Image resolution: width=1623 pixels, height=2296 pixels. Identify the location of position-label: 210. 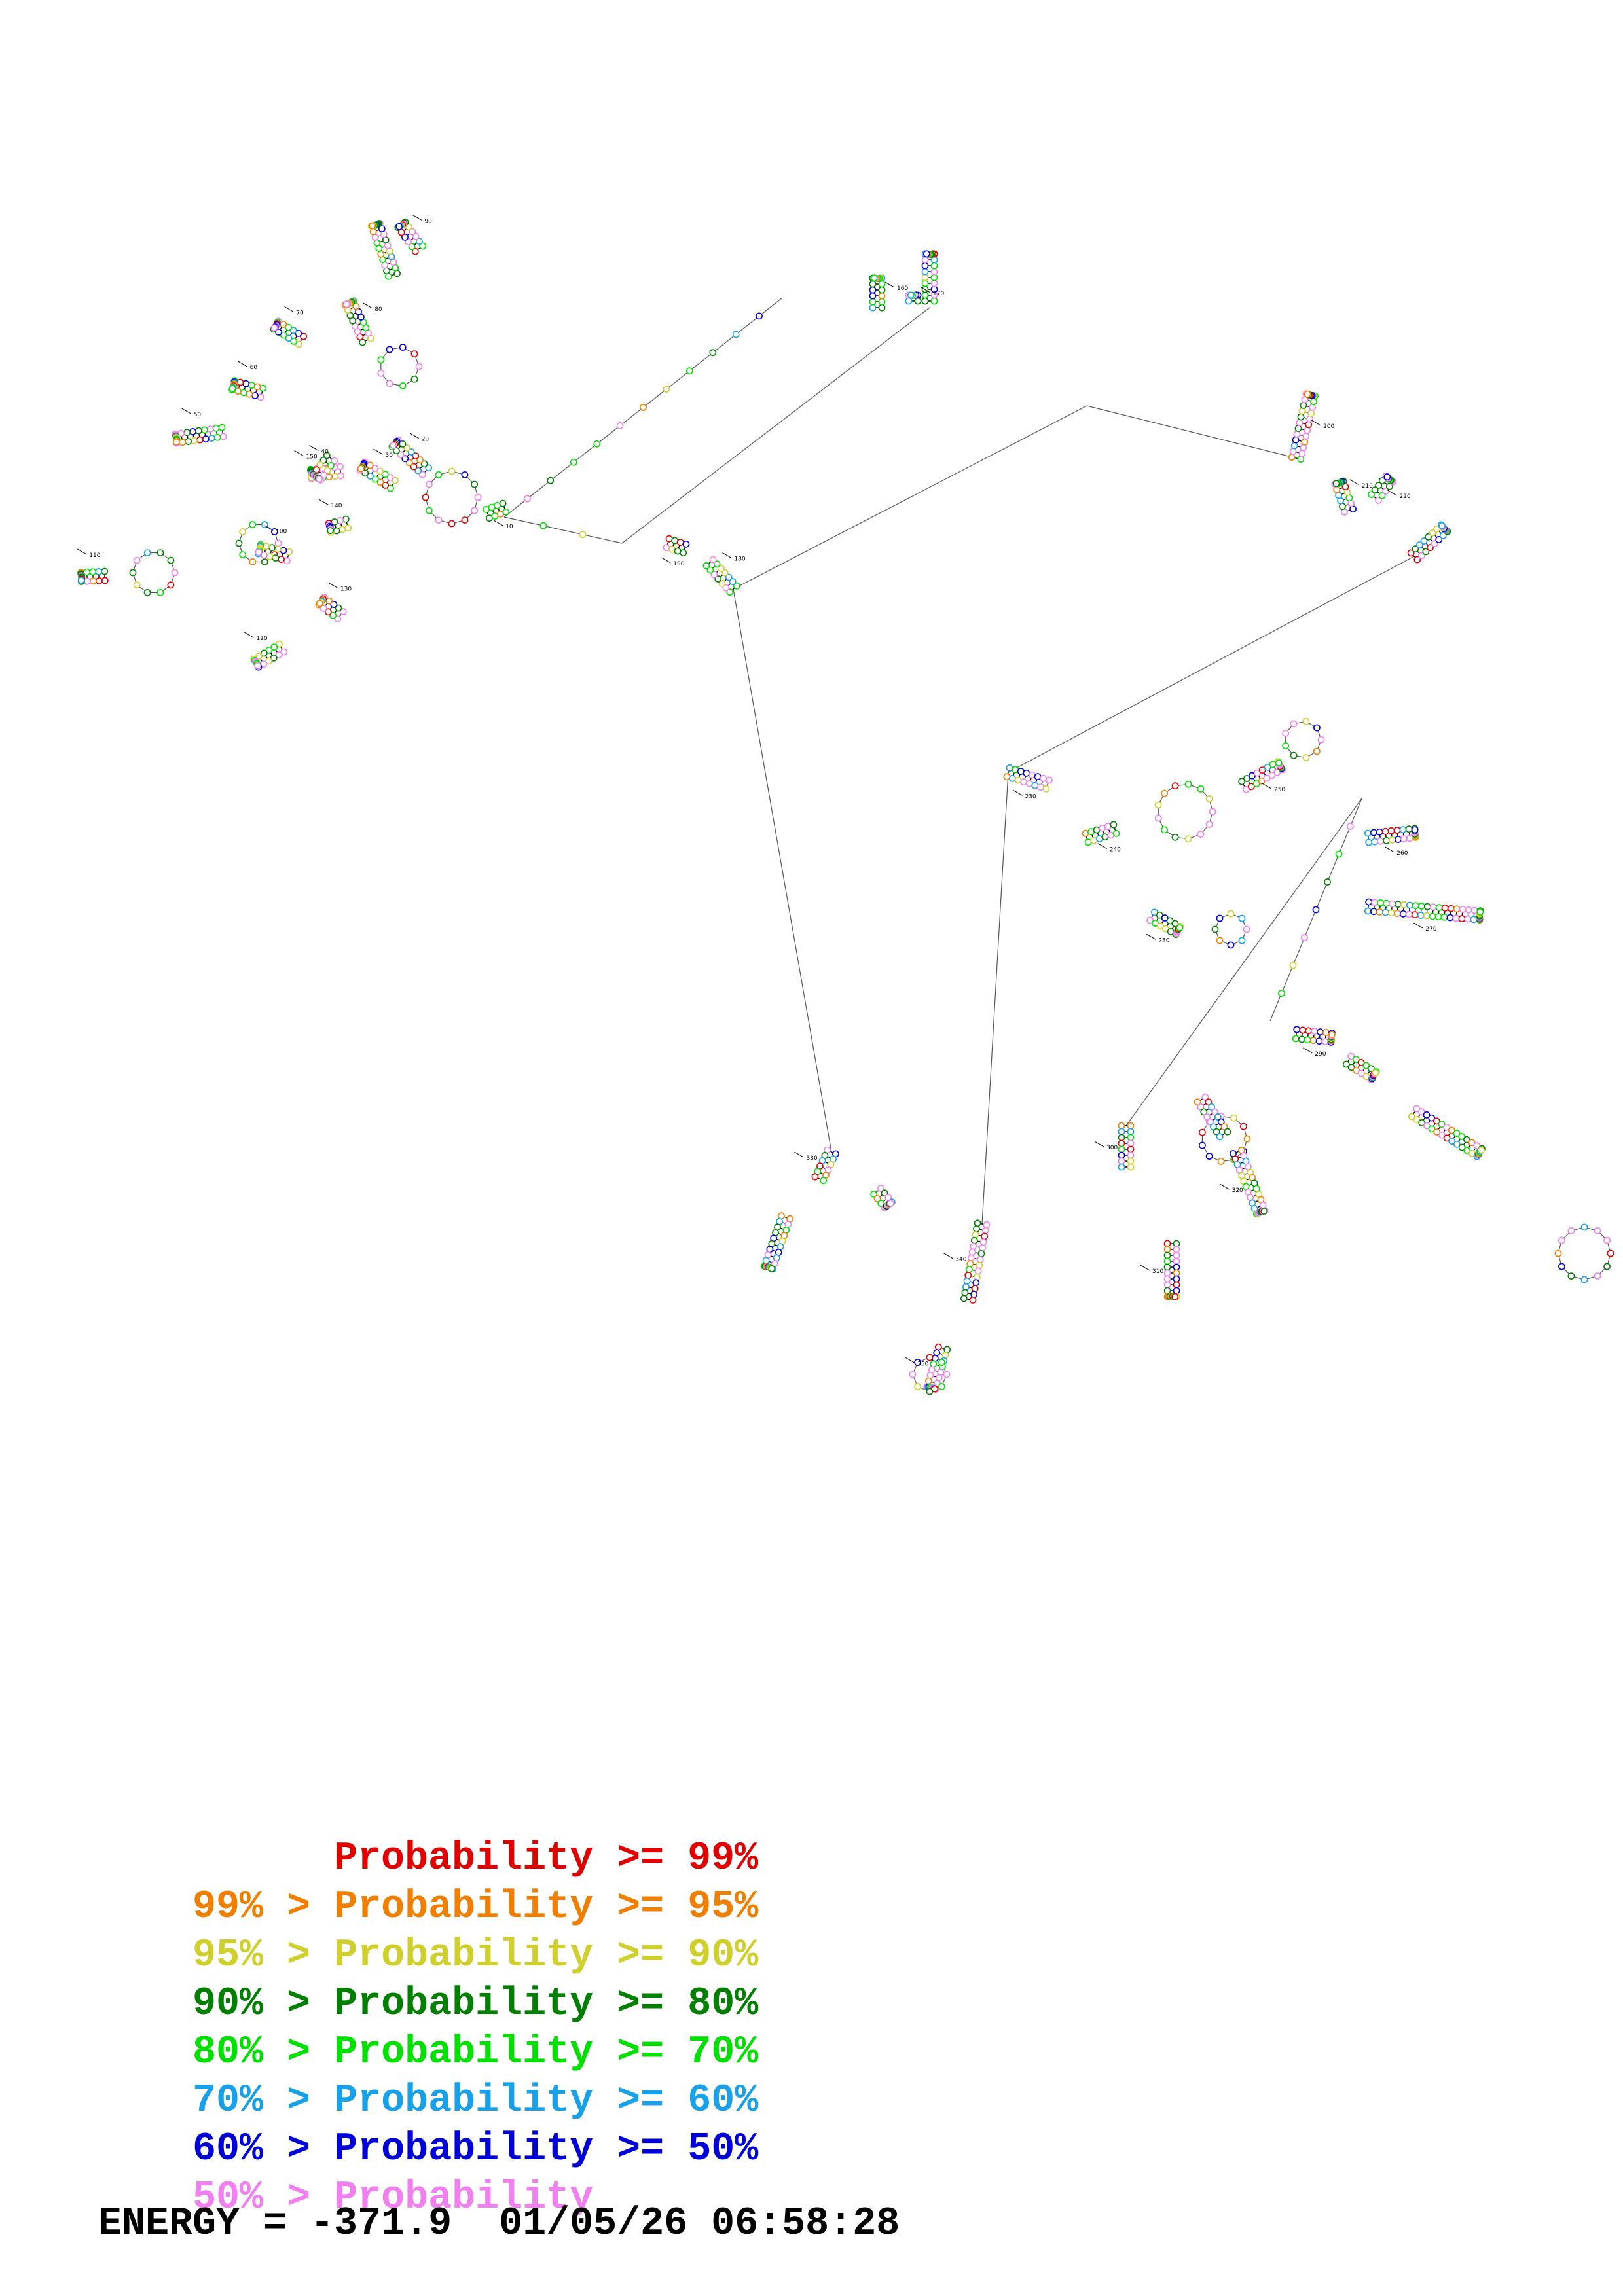
(1367, 486).